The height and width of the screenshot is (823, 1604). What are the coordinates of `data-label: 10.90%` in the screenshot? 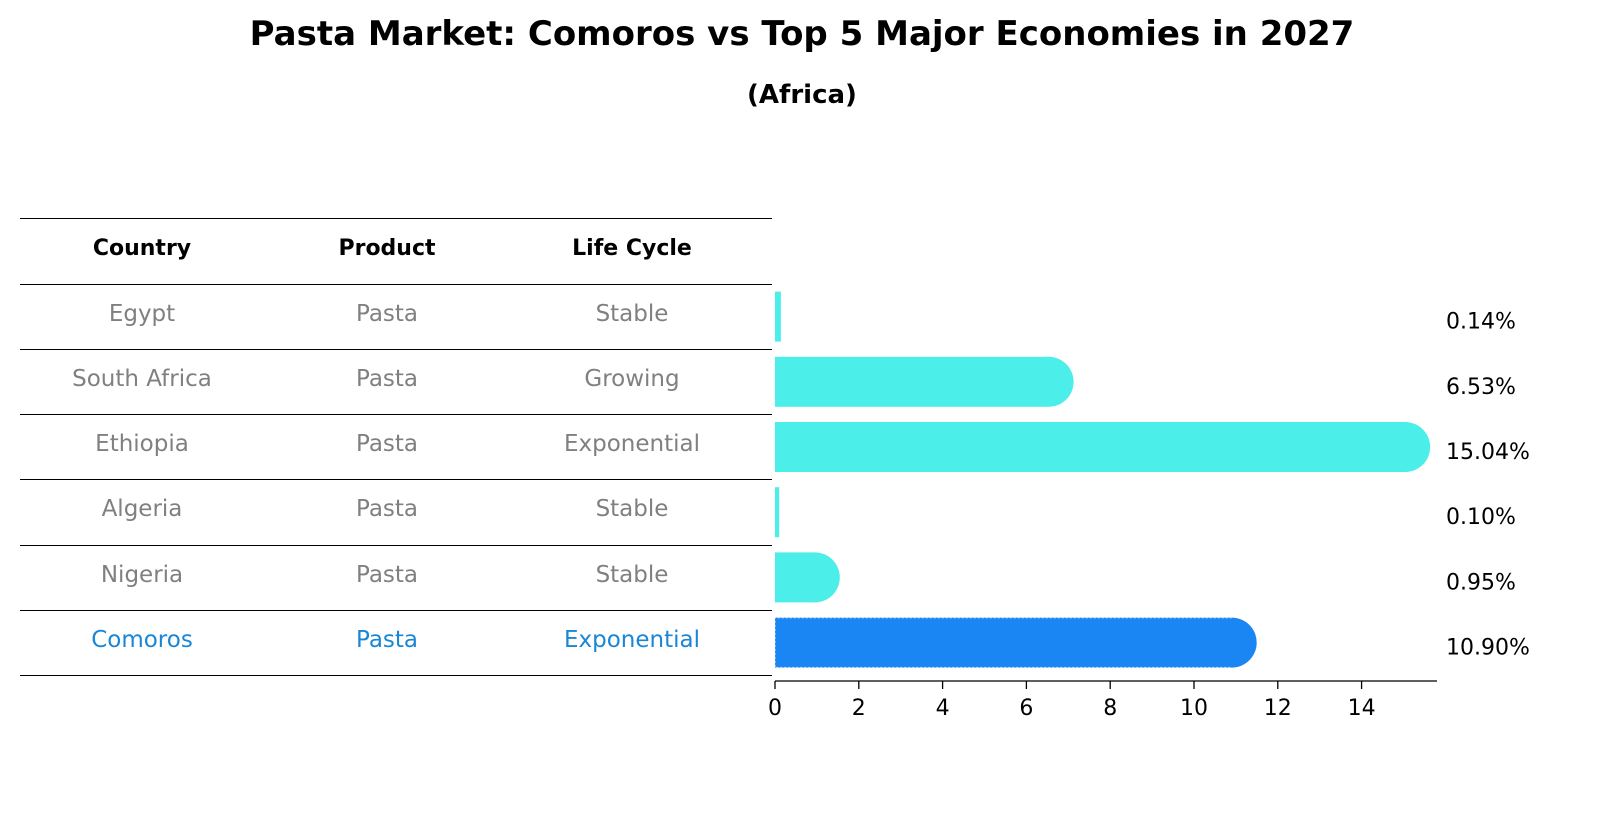 It's located at (1488, 648).